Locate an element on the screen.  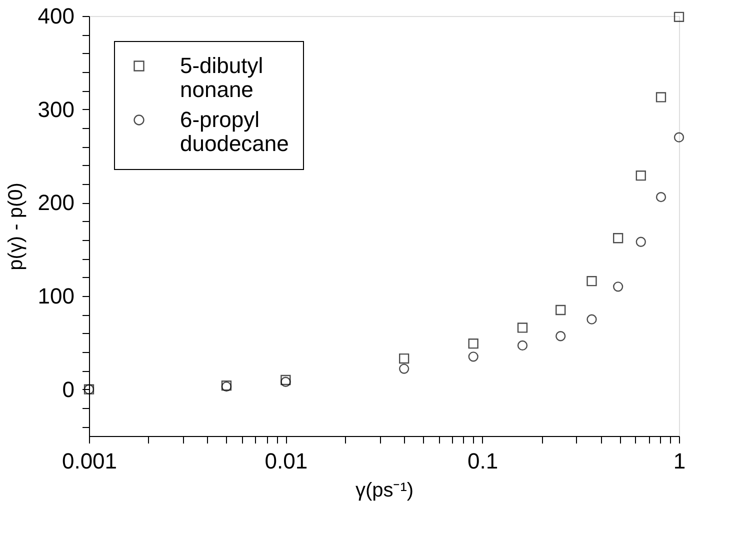
x-tick-label: 0.01 is located at coordinates (286, 461).